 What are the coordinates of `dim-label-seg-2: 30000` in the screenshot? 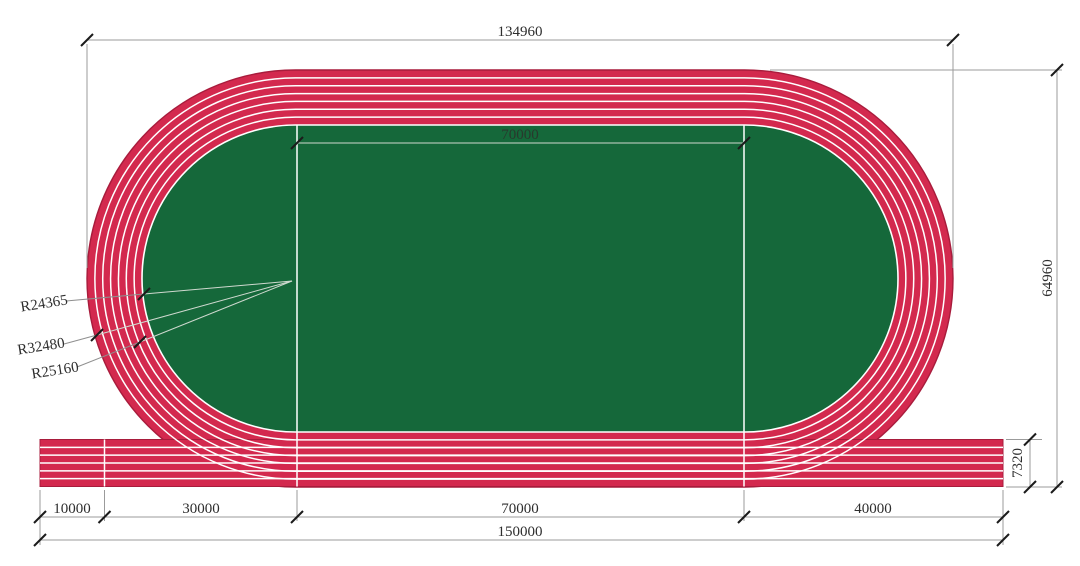 It's located at (201, 509).